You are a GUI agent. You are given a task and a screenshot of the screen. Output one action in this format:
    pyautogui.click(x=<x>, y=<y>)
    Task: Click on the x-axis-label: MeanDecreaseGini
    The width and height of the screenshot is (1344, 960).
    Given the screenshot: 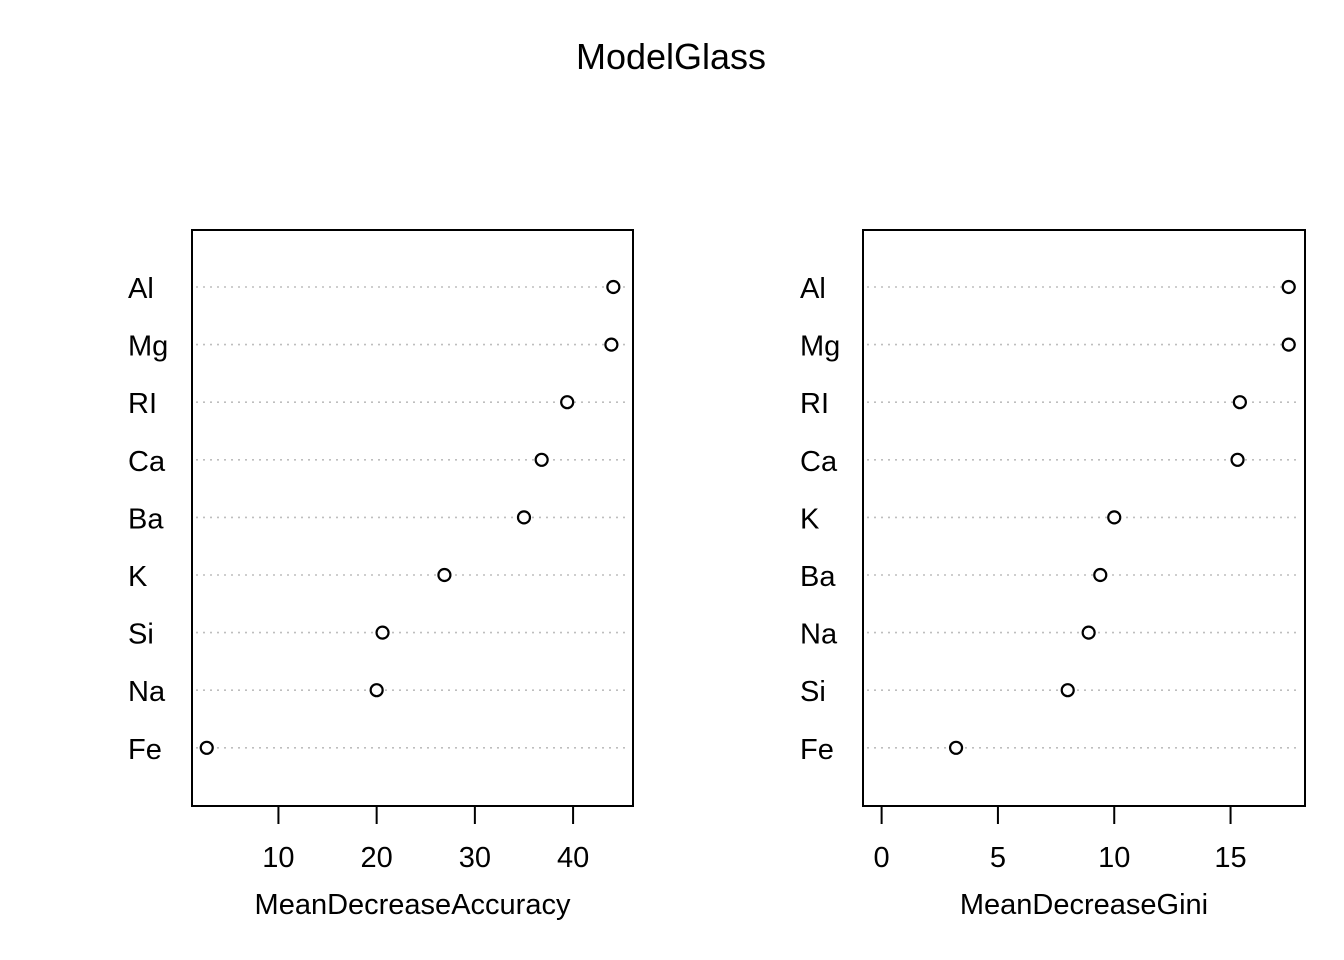 What is the action you would take?
    pyautogui.click(x=1084, y=905)
    